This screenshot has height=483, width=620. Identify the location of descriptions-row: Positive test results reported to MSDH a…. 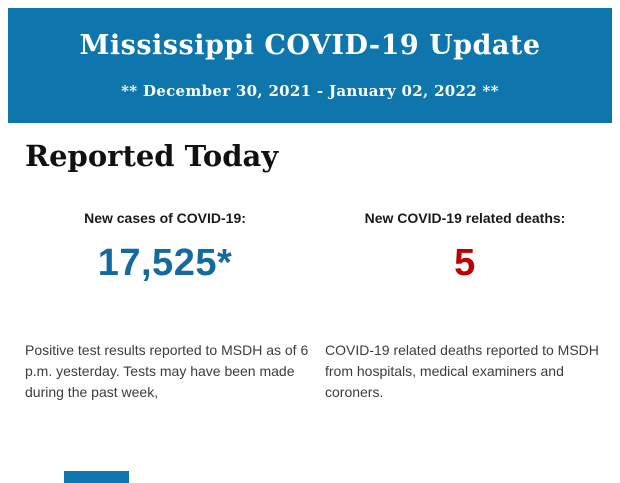
(310, 371).